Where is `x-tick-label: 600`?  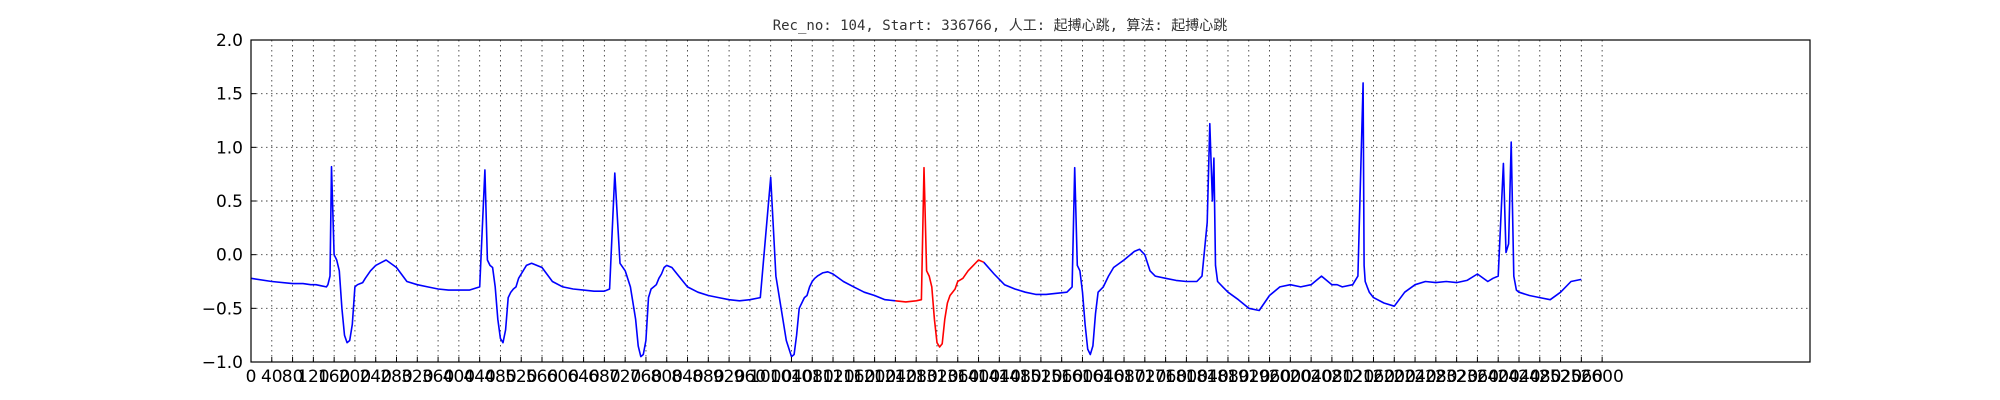 x-tick-label: 600 is located at coordinates (563, 377).